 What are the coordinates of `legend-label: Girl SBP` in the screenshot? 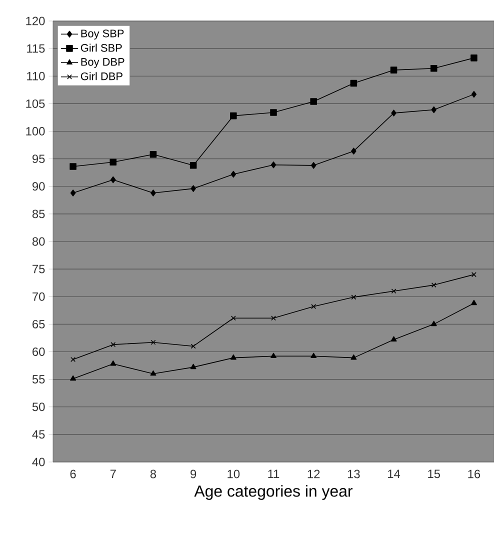 It's located at (101, 48).